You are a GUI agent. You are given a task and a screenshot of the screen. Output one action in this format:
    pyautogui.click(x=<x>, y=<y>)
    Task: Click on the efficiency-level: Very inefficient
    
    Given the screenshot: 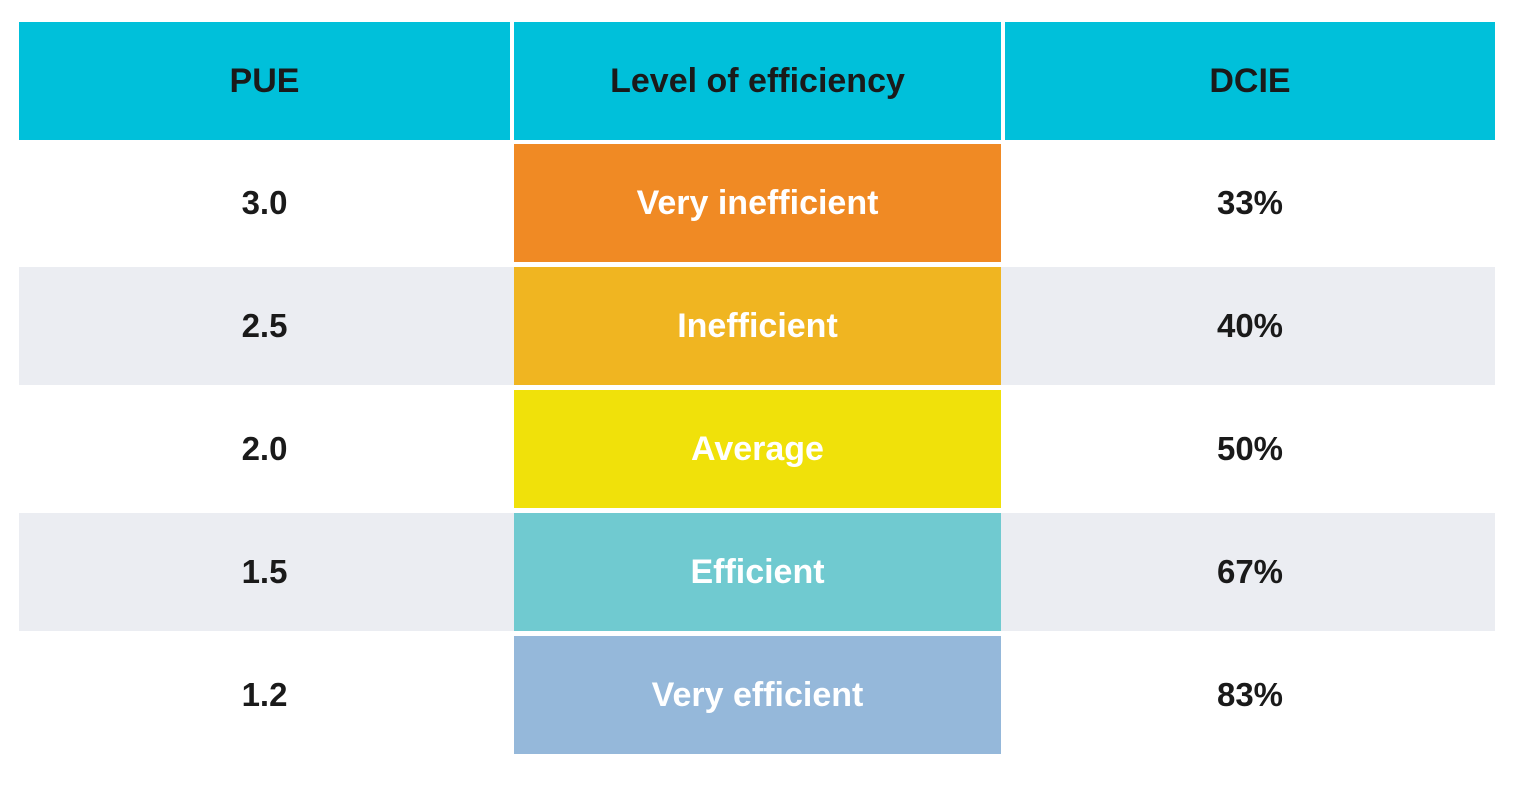 What is the action you would take?
    pyautogui.click(x=757, y=203)
    